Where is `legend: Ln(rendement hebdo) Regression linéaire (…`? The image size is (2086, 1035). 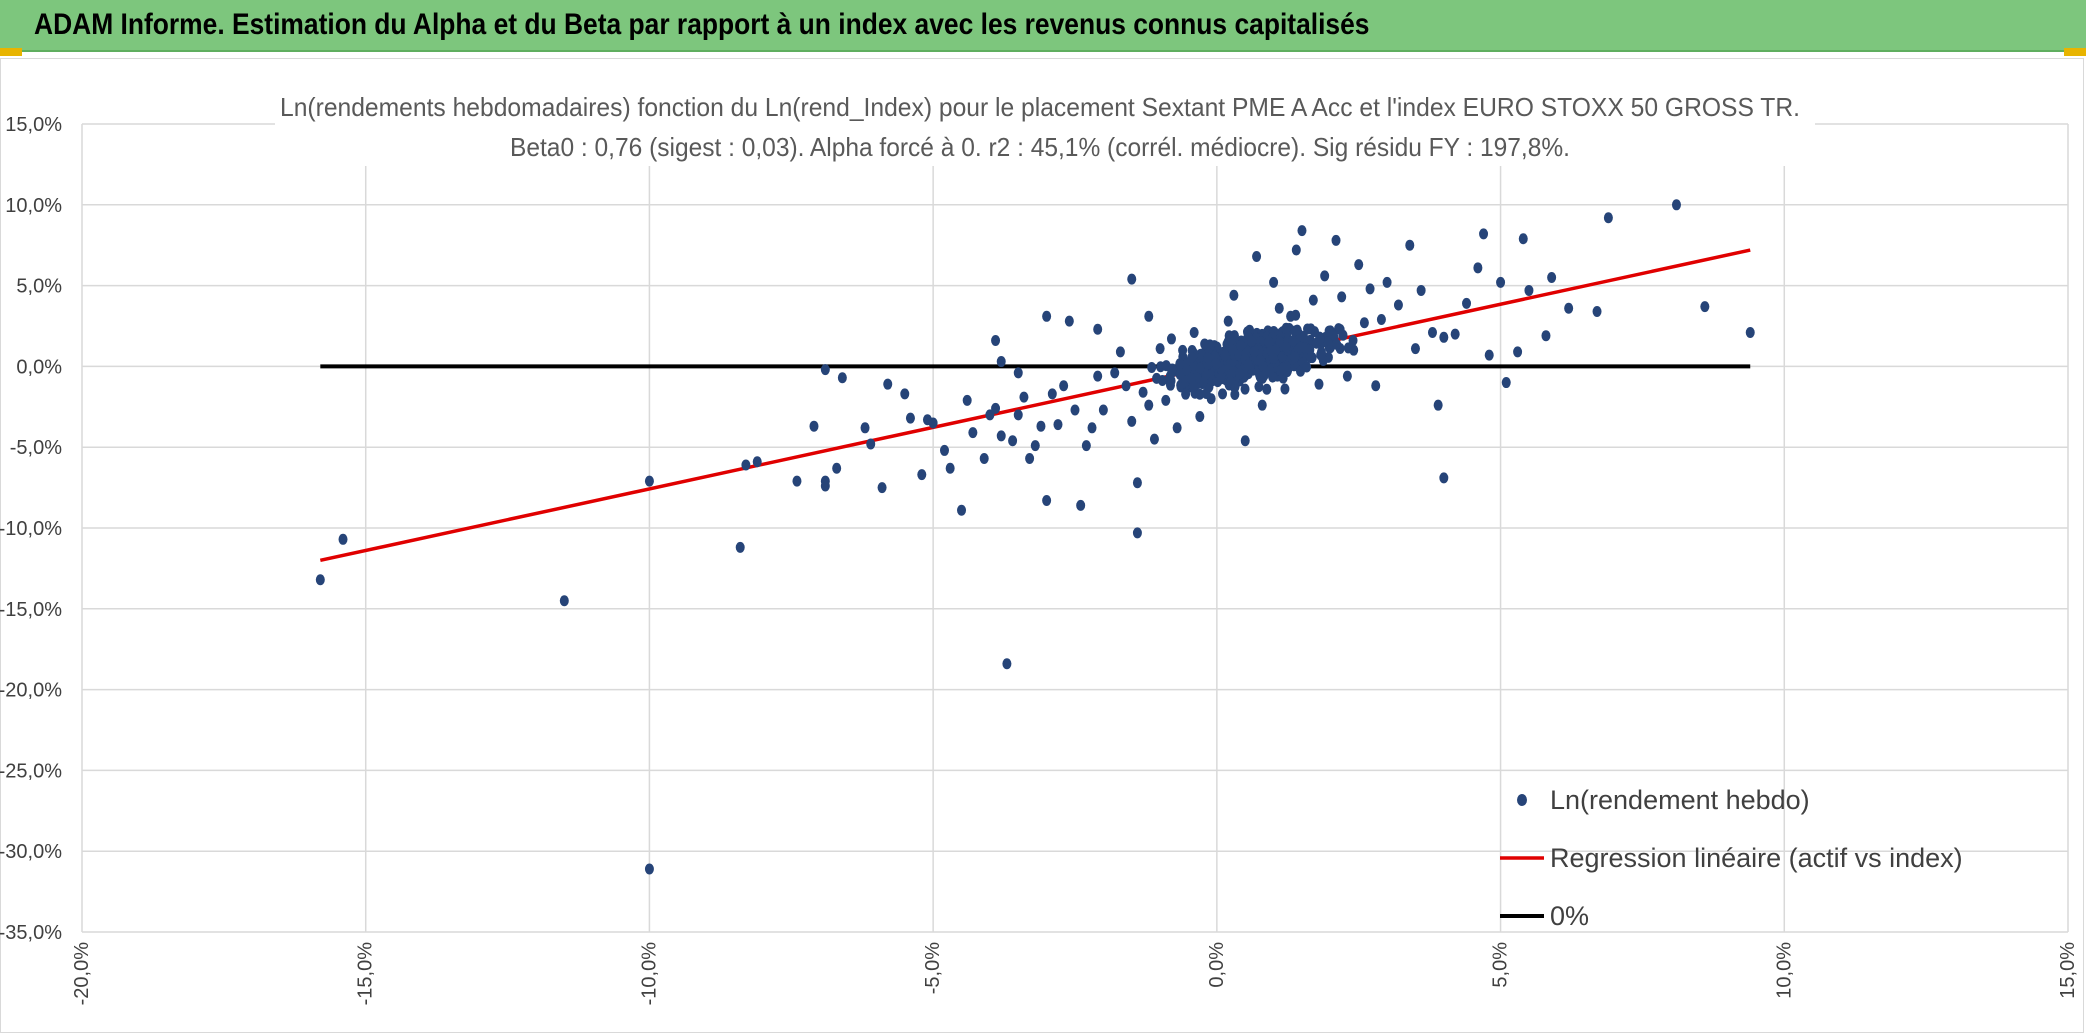 legend: Ln(rendement hebdo) Regression linéaire (… is located at coordinates (1731, 858).